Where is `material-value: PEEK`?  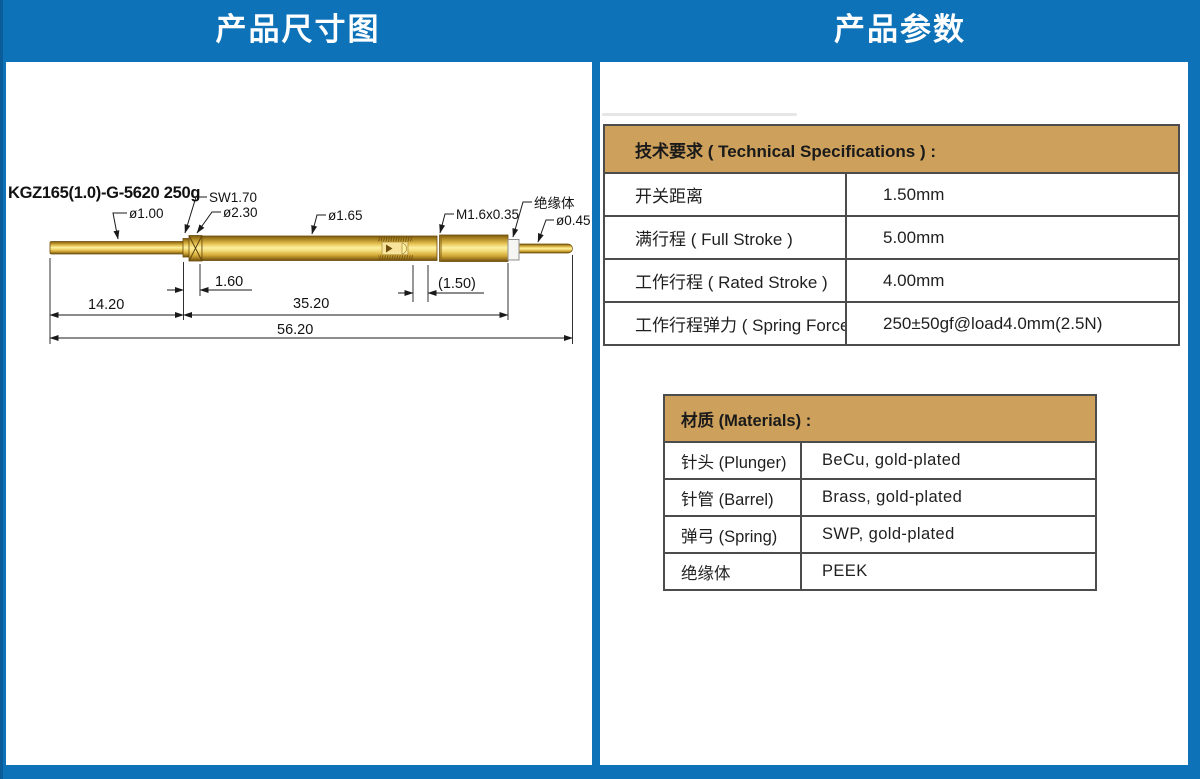
material-value: PEEK is located at coordinates (948, 571).